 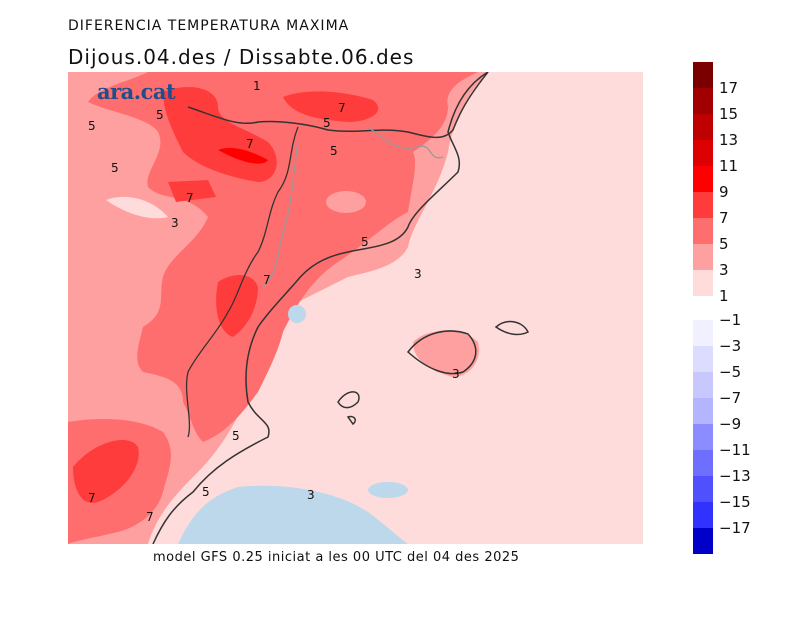 I want to click on field-7-9-pyrenees, so click(x=331, y=106).